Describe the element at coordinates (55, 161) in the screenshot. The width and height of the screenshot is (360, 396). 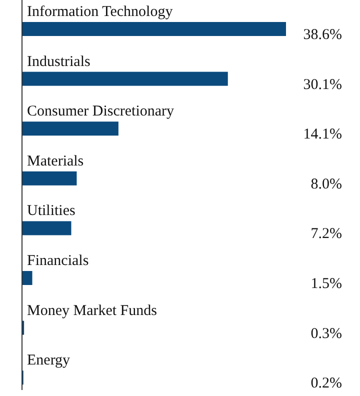
I see `y-tick-label: Materials` at that location.